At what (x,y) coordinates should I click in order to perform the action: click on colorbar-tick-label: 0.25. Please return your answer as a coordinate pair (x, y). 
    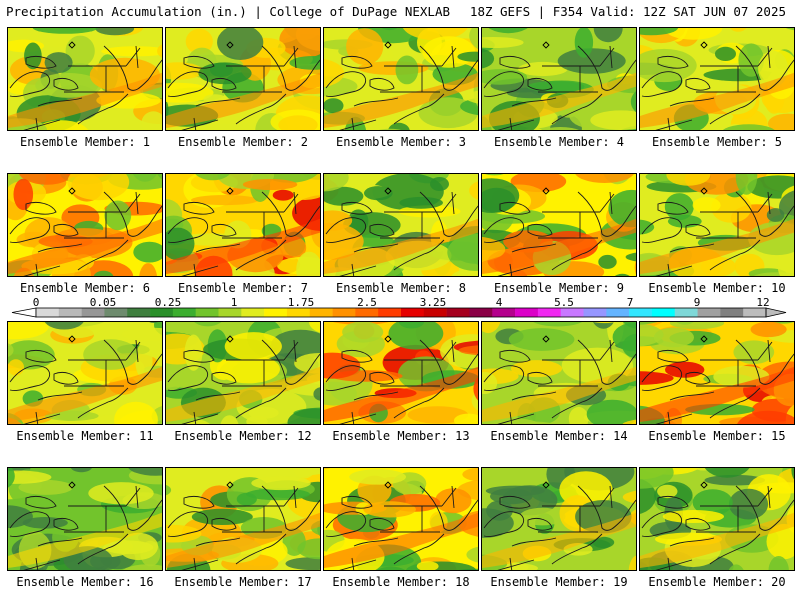
    Looking at the image, I should click on (168, 302).